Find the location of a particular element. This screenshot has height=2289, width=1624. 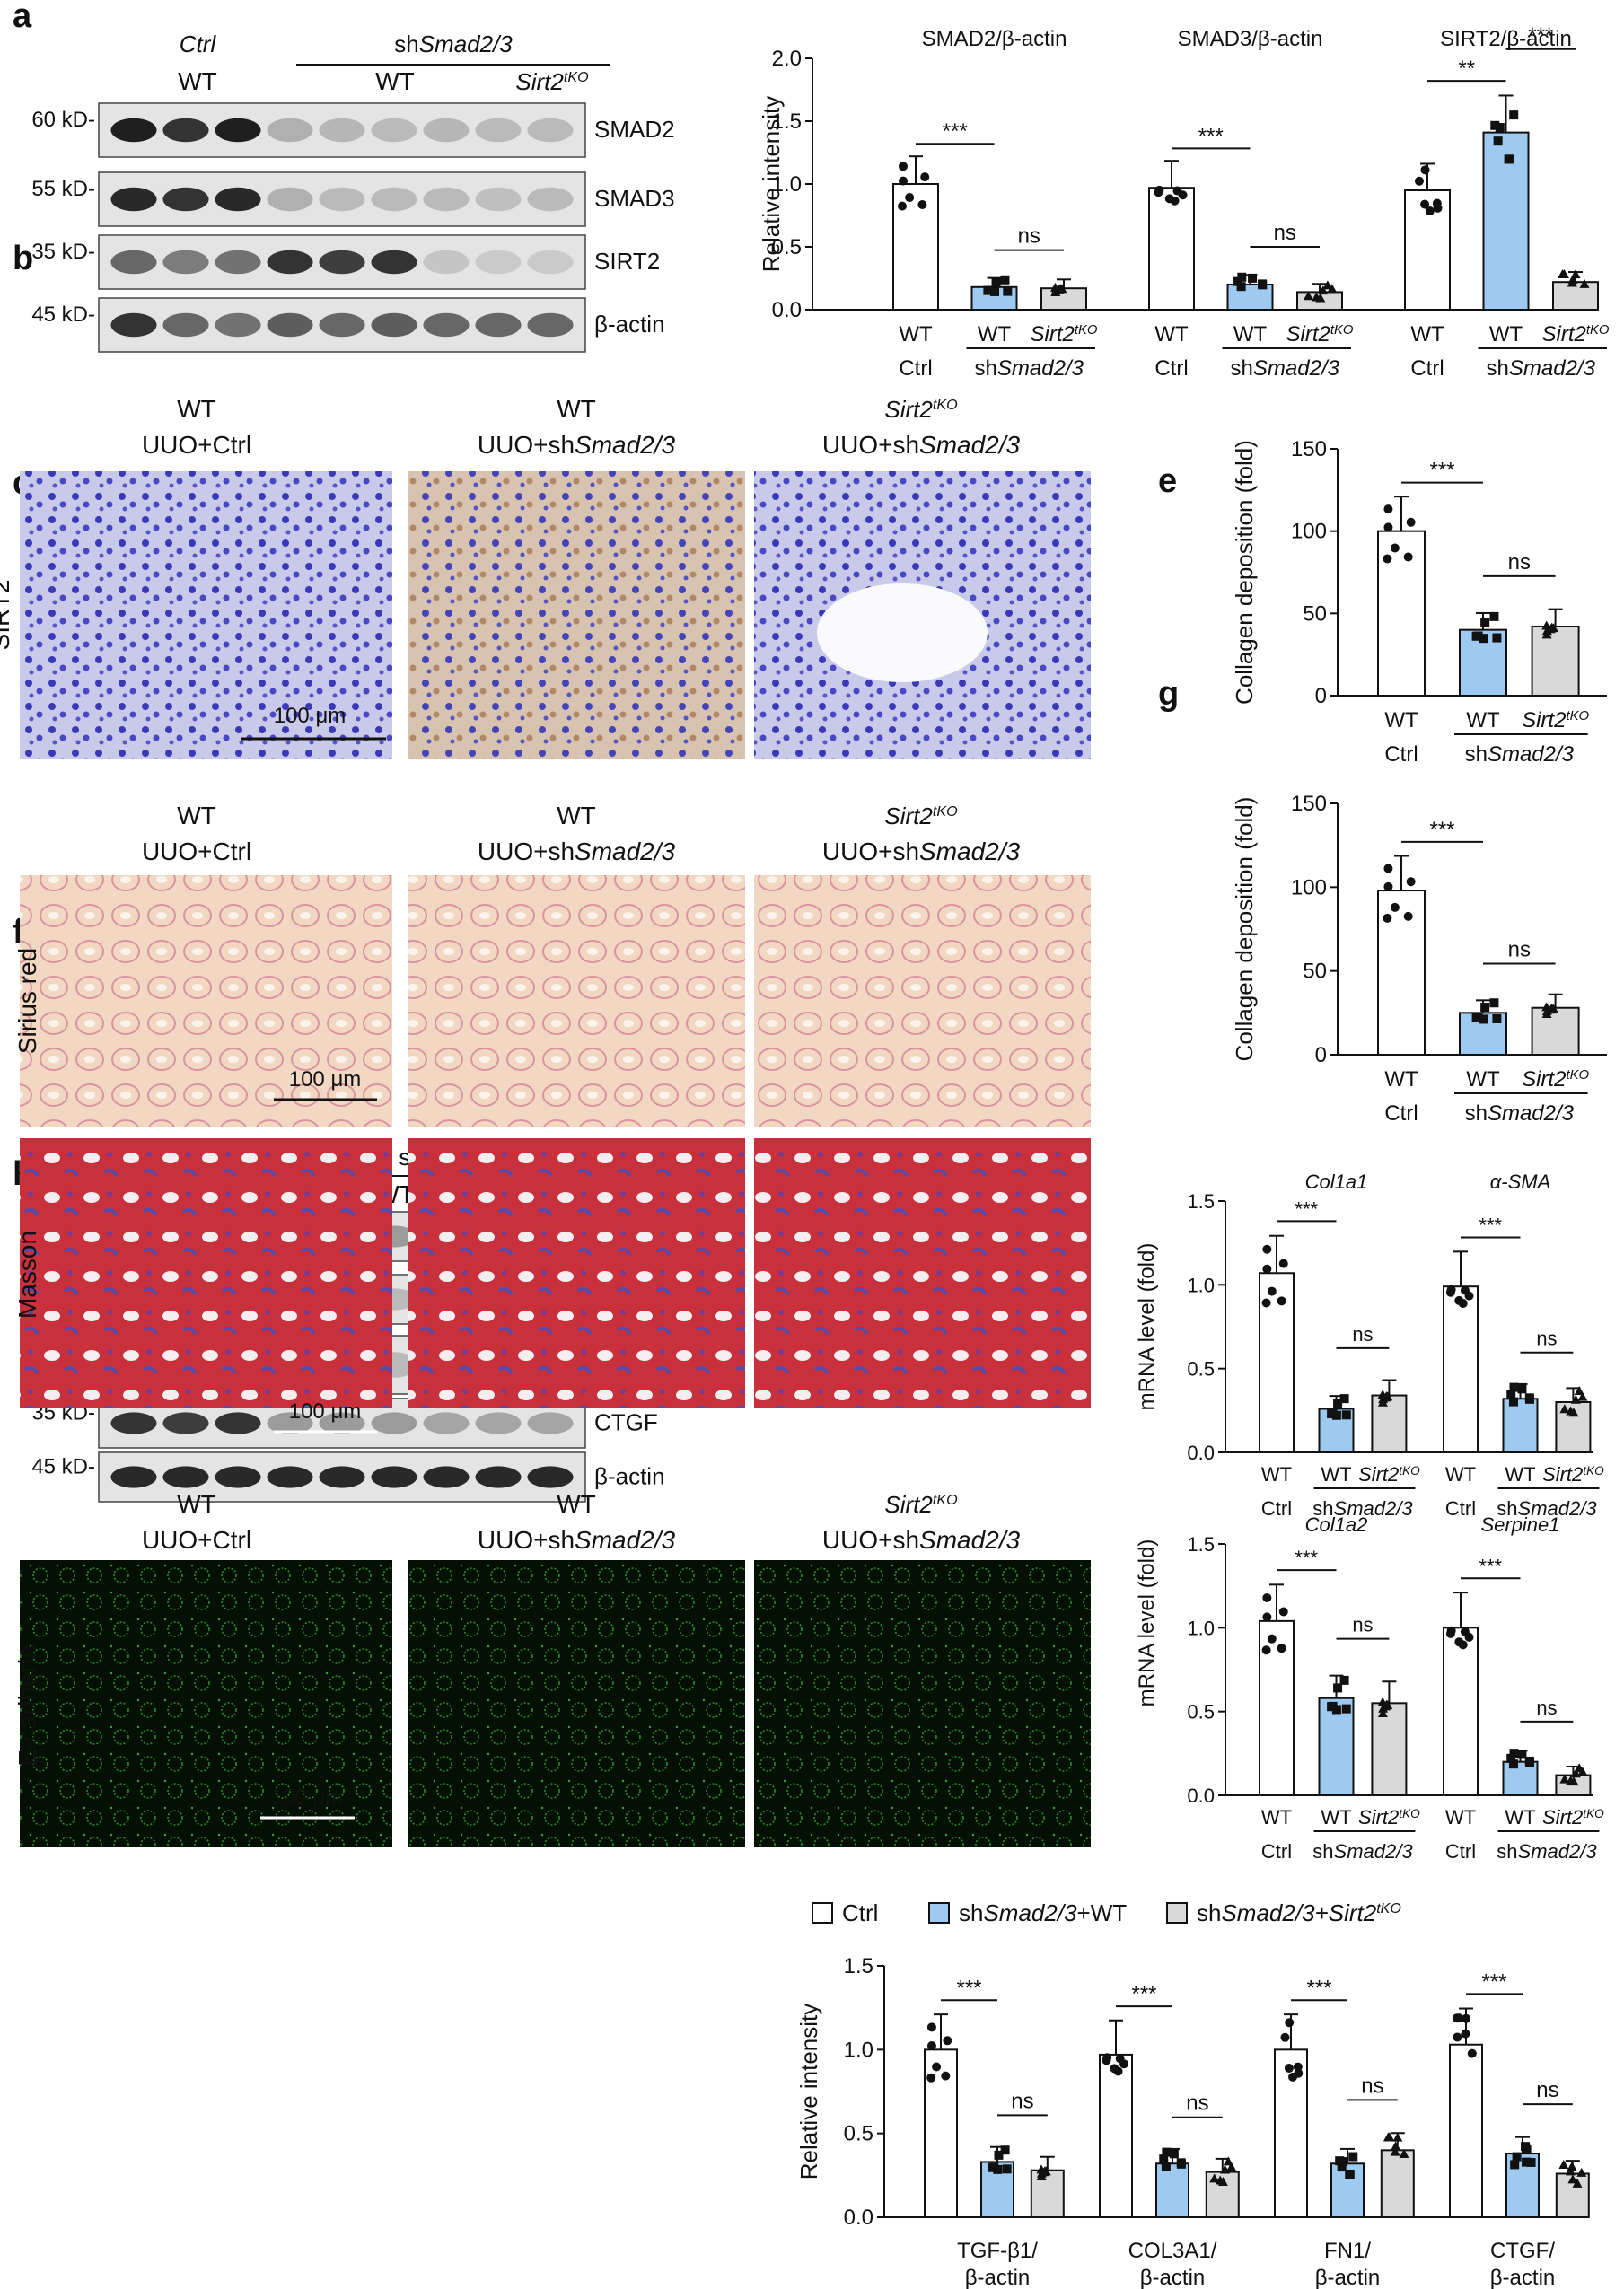

legend-label: Ctrl is located at coordinates (860, 1913).